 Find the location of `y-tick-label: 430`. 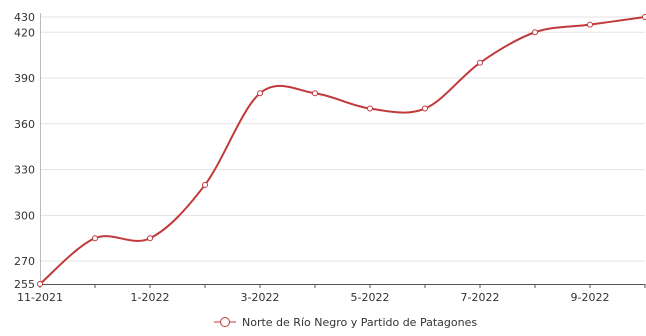

y-tick-label: 430 is located at coordinates (24, 17).